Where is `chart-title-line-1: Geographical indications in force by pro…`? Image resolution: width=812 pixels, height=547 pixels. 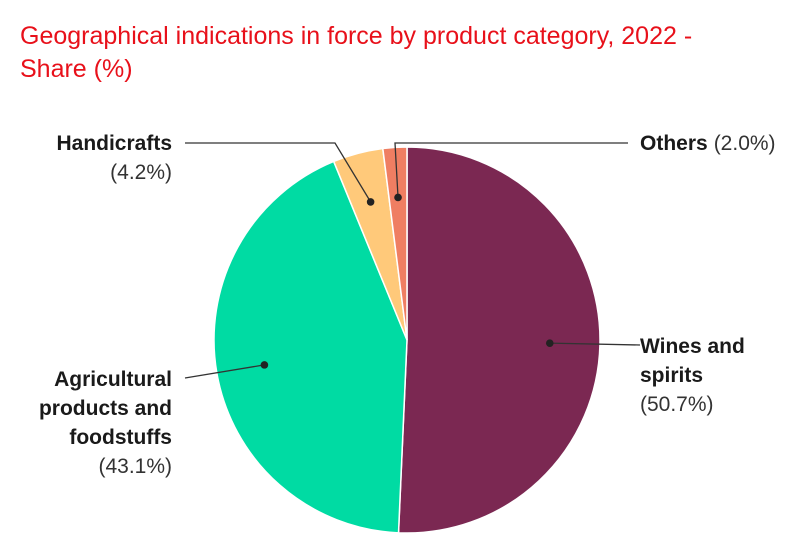 chart-title-line-1: Geographical indications in force by pro… is located at coordinates (356, 36).